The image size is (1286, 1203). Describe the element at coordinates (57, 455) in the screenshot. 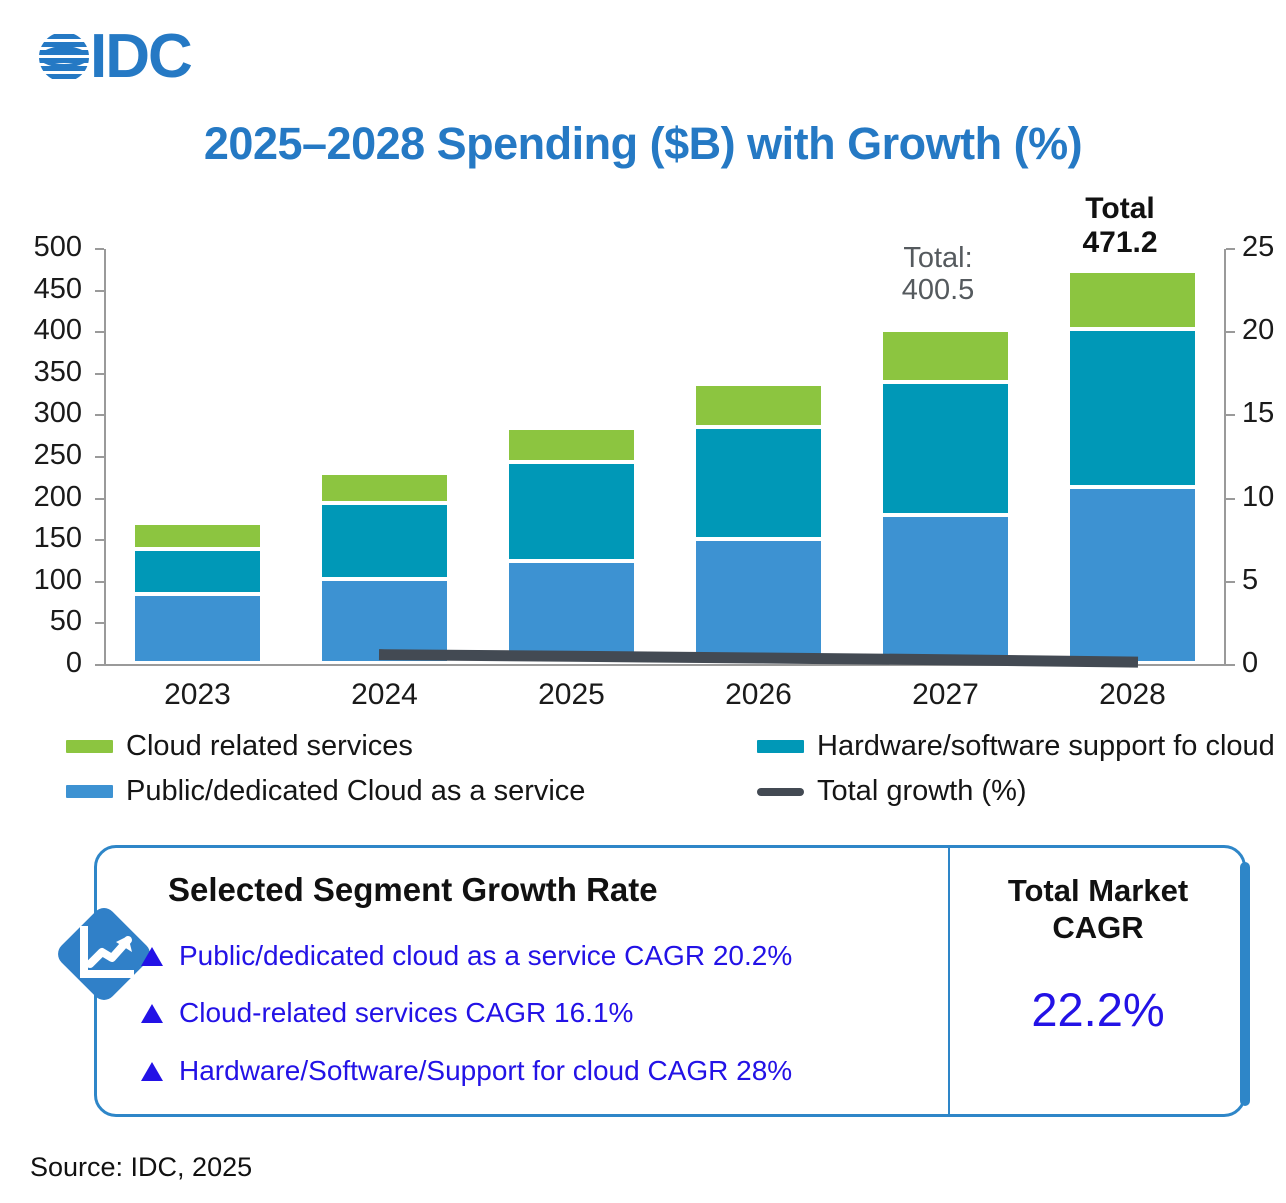

I see `left-axis-tick-label: 250` at that location.